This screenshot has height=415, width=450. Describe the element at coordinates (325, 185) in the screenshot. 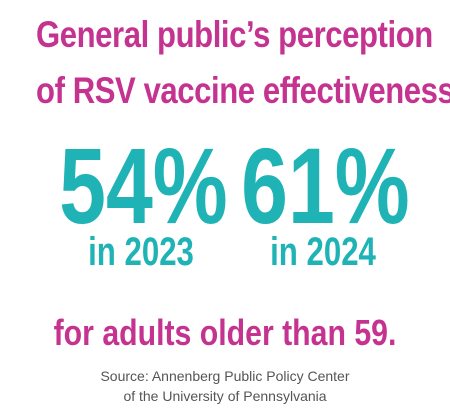

I see `stat-2024-value: 61%` at that location.